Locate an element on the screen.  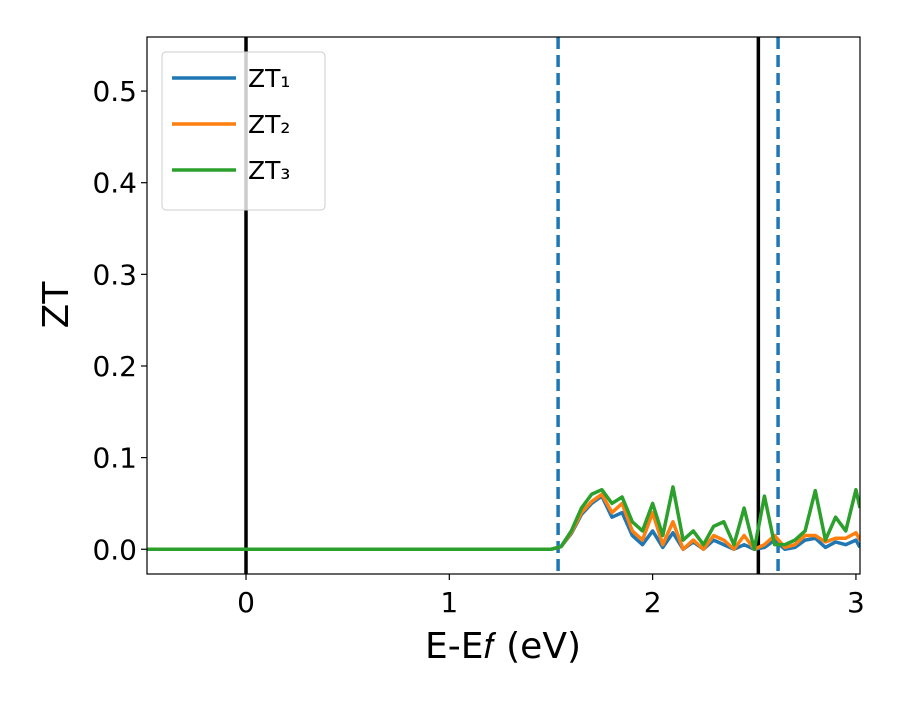
y-tick-label: 0.4 is located at coordinates (114, 183).